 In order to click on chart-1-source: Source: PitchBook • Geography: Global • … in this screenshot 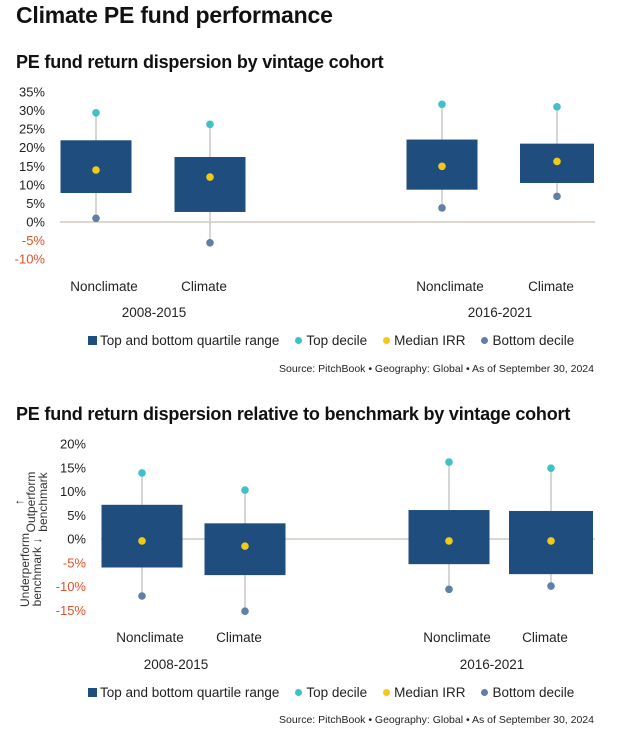, I will do `click(436, 369)`.